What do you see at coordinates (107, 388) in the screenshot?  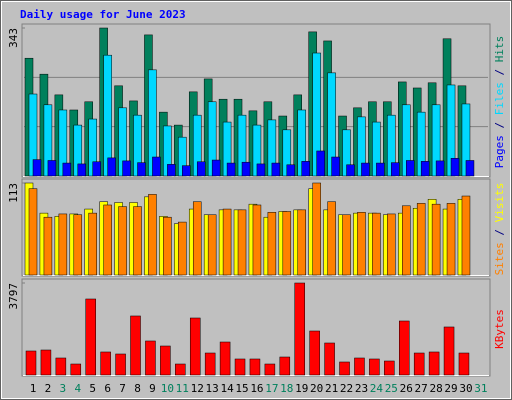 I see `x-tick-label: 6` at bounding box center [107, 388].